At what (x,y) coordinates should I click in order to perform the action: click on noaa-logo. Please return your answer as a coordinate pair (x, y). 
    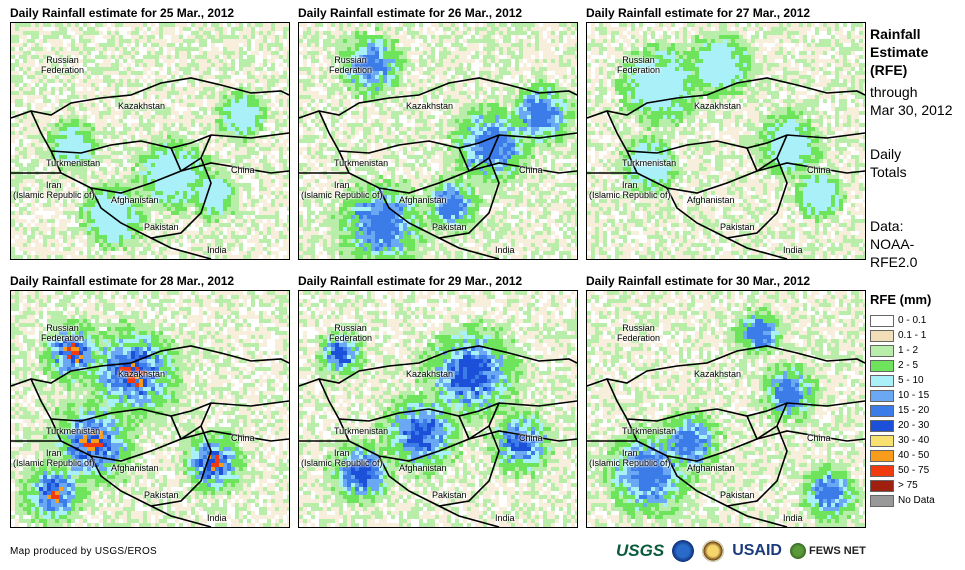
    Looking at the image, I should click on (683, 551).